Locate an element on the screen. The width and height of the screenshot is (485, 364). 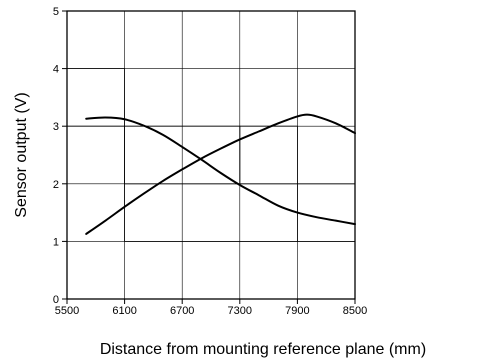
y-axis-title: Sensor output (V) is located at coordinates (21, 154).